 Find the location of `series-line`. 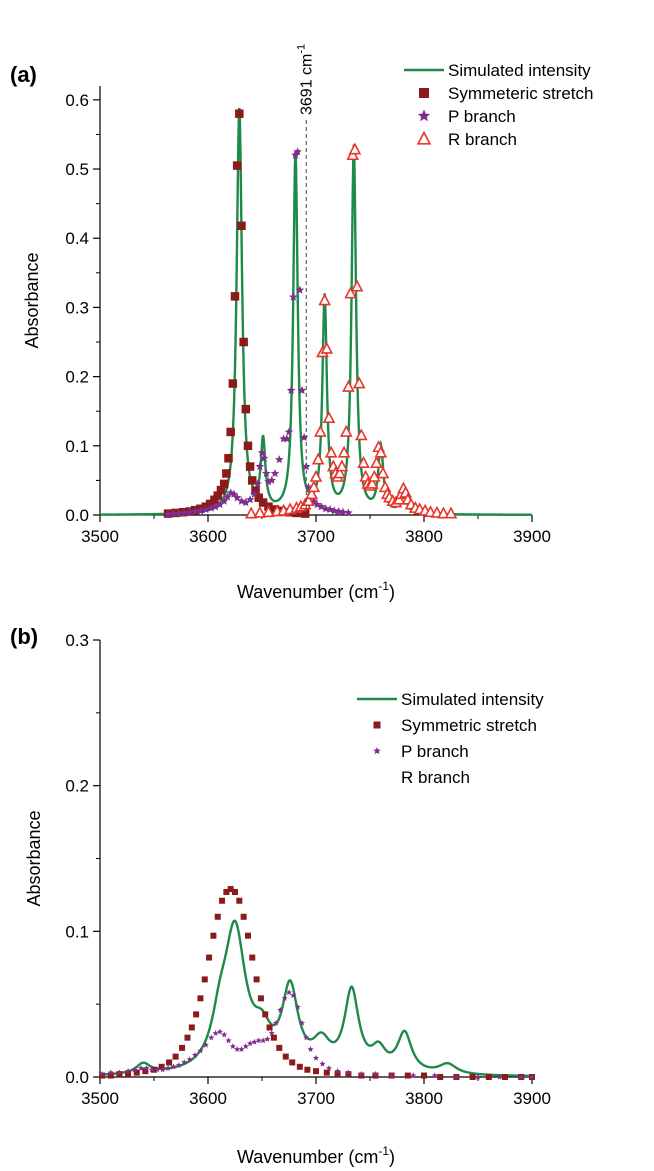

series-line is located at coordinates (316, 998).